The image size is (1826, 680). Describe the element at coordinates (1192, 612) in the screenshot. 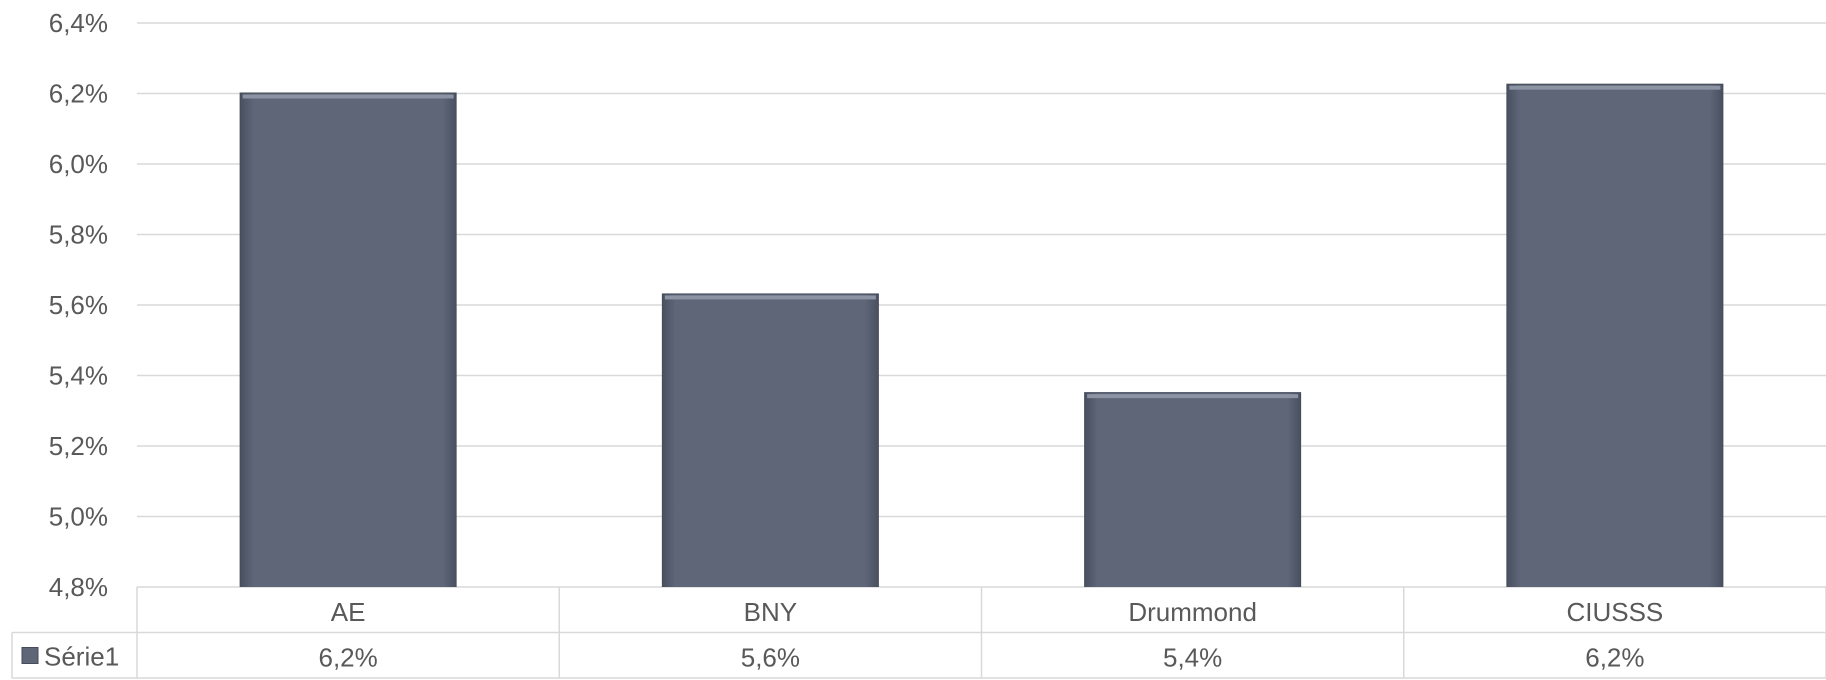

I see `category-label: Drummond` at that location.